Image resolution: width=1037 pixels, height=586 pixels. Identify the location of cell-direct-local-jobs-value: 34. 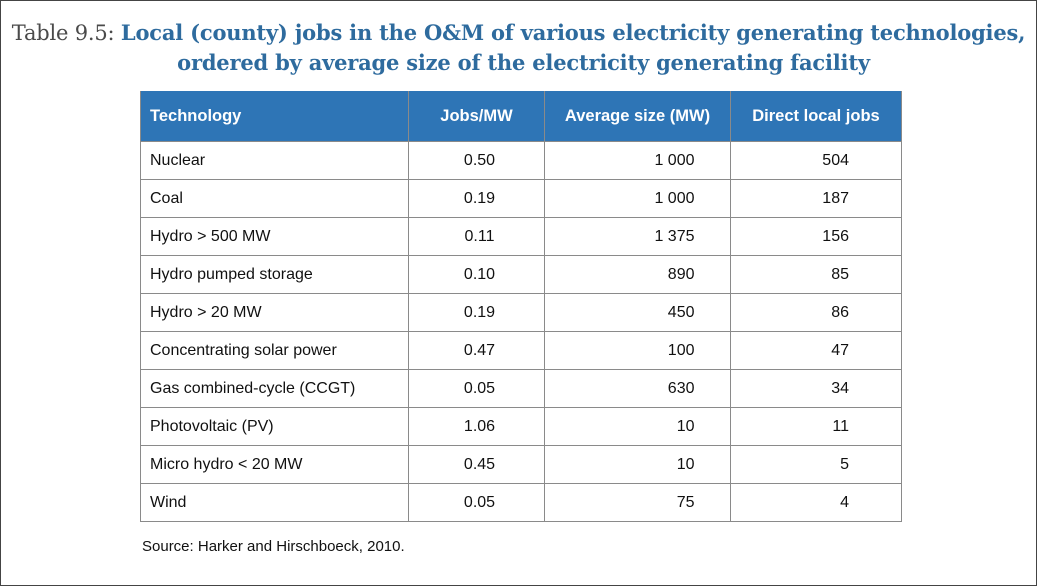
(840, 388).